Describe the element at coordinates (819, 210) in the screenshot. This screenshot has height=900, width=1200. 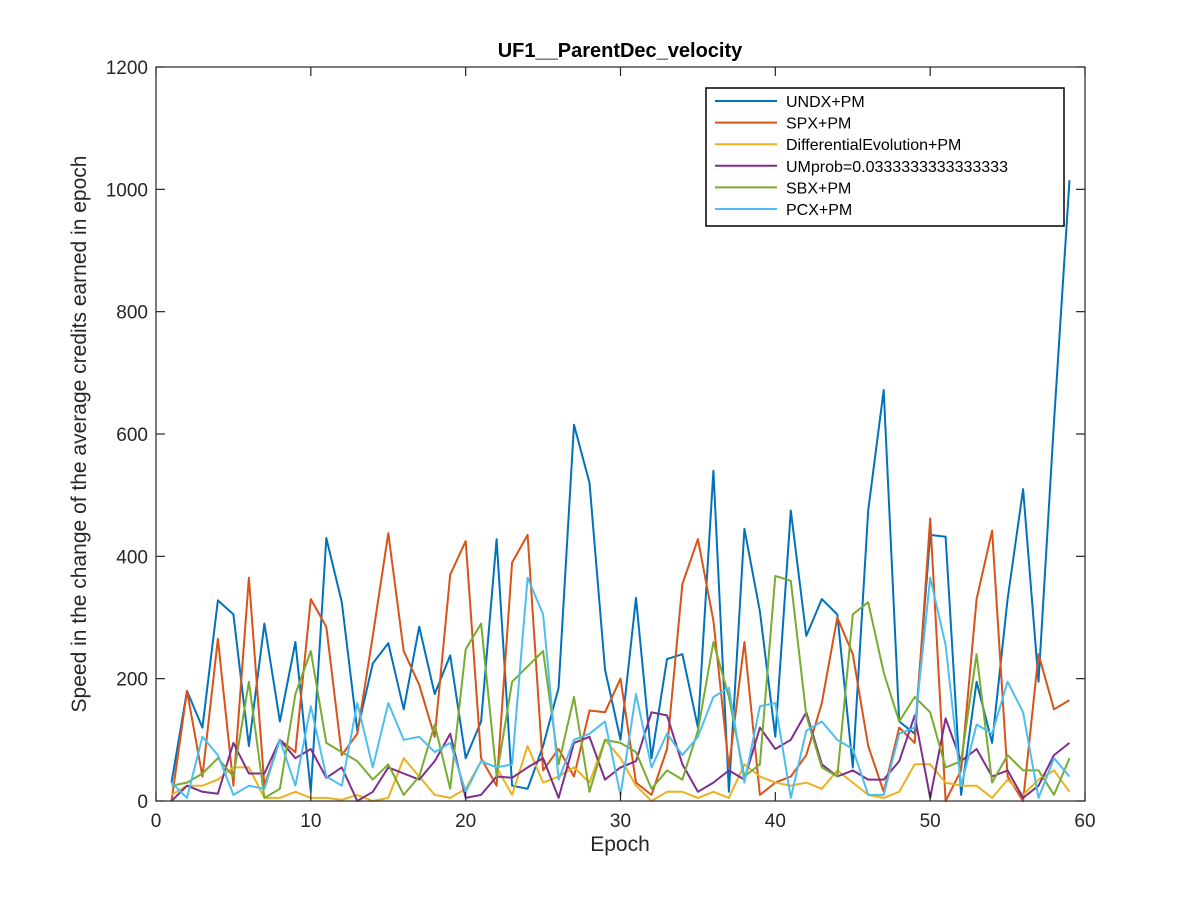
I see `legend-label-5: PCX+PM` at that location.